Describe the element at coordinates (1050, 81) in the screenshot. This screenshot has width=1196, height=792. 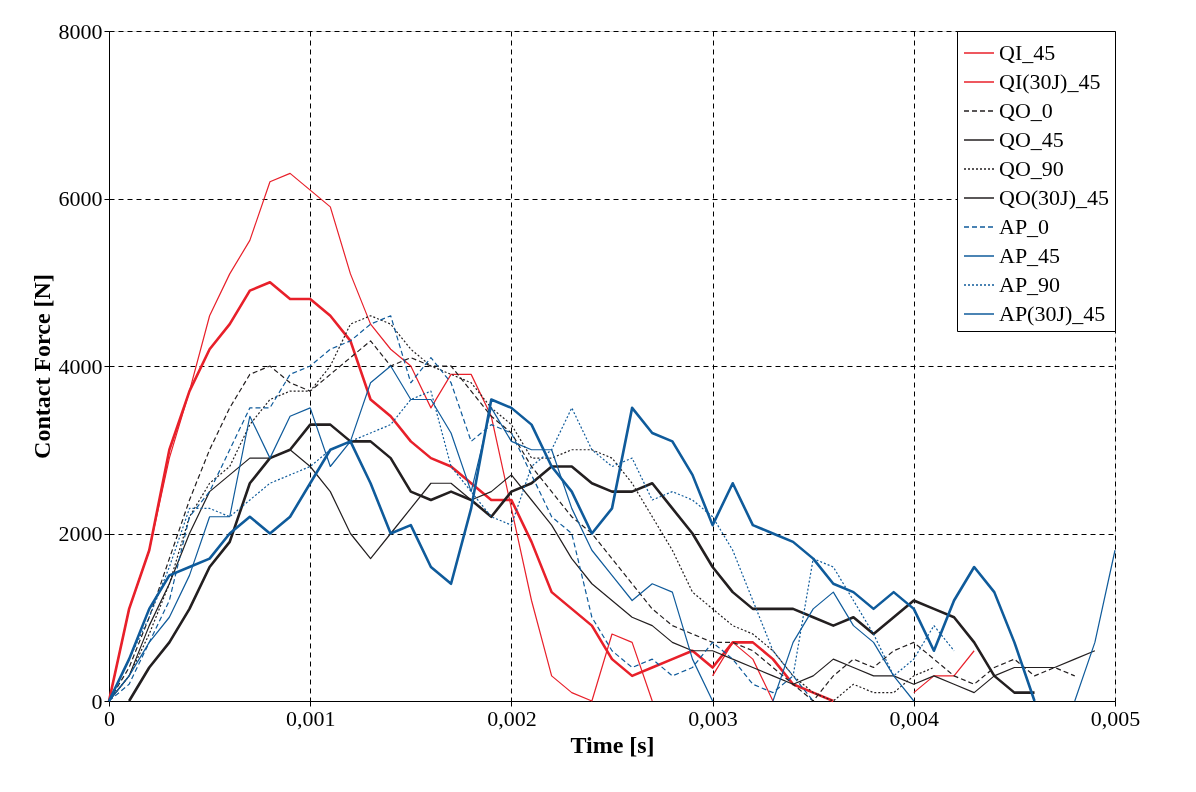
I see `legend-label: QI(30J)_45` at that location.